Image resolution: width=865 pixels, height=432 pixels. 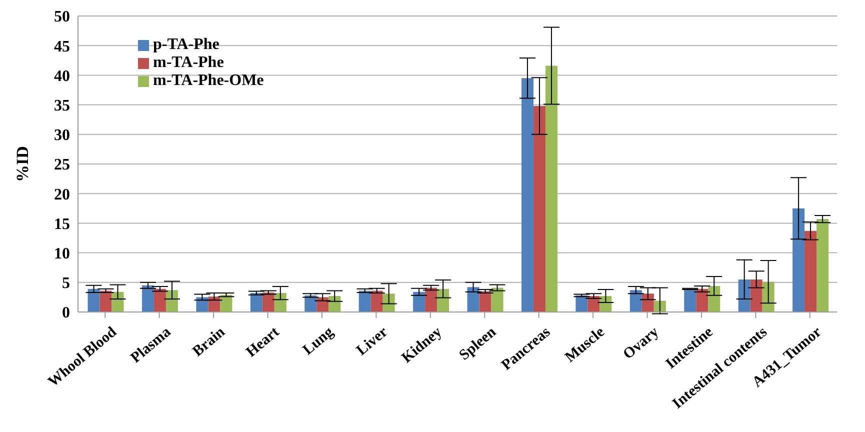 What do you see at coordinates (22, 164) in the screenshot?
I see `y-axis-title: %ID` at bounding box center [22, 164].